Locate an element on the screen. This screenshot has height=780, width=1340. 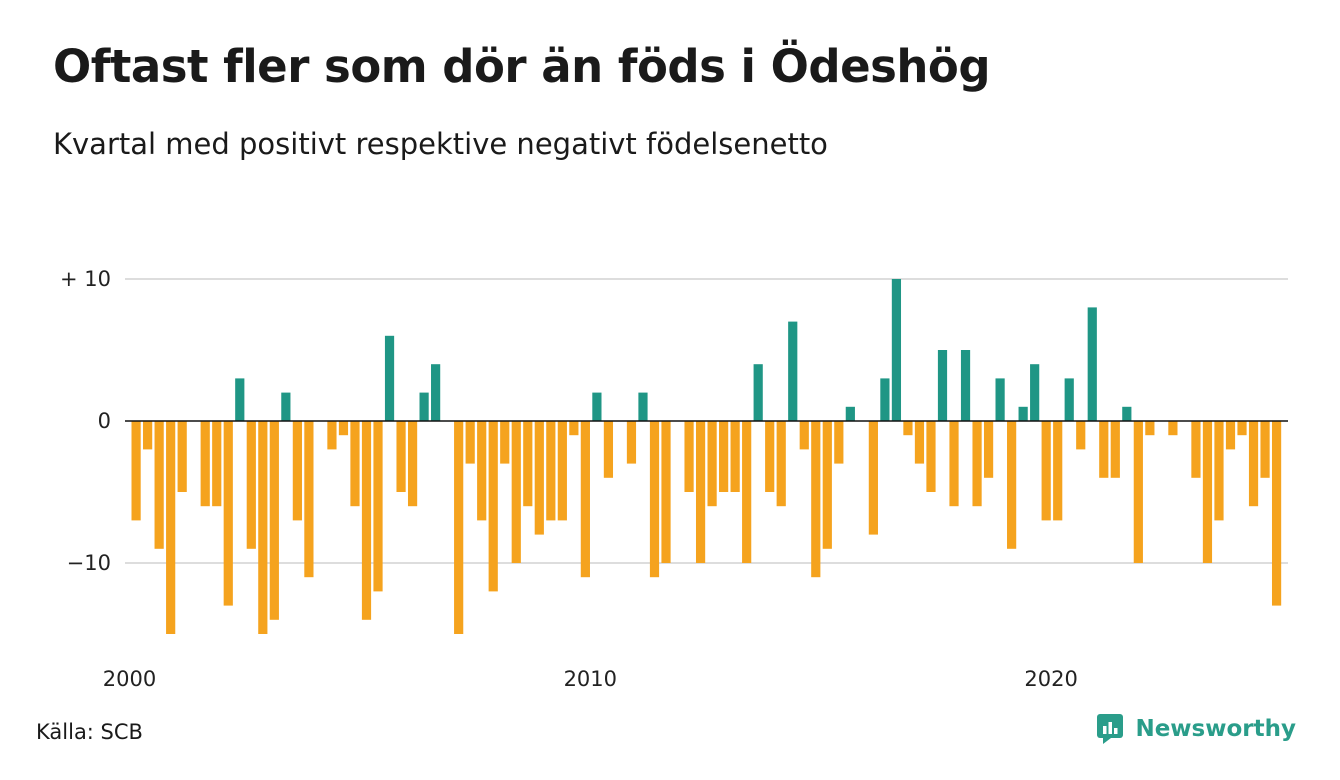
source-label: Källa: SCB is located at coordinates (89, 732).